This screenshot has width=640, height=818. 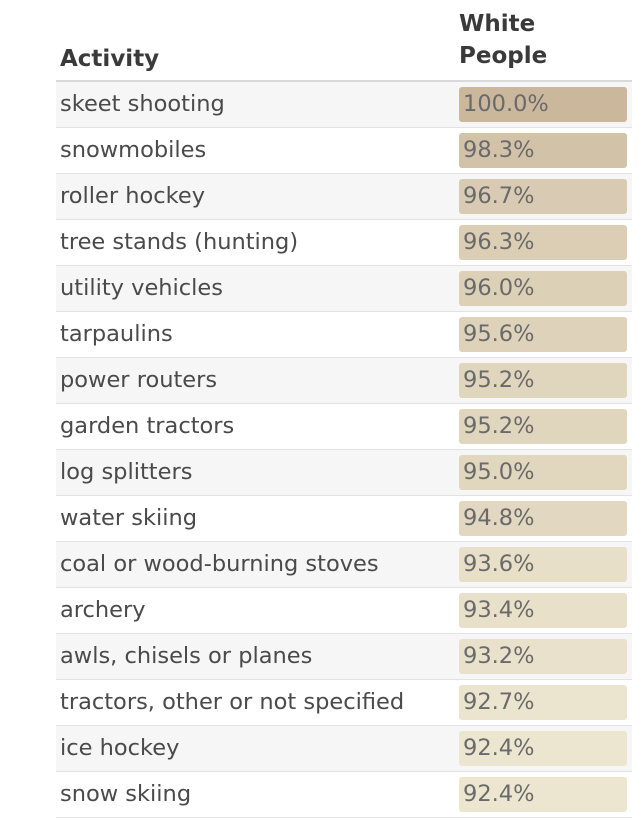 I want to click on table-row: archery 93.4%, so click(x=344, y=611).